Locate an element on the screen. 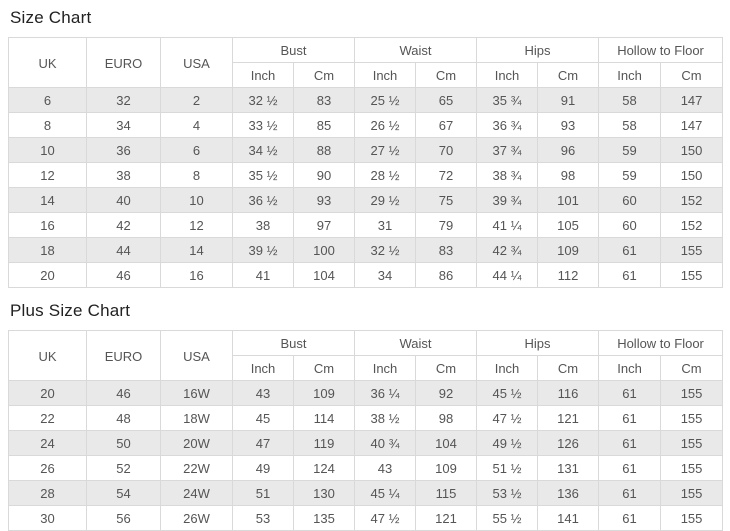 The height and width of the screenshot is (531, 730). cell: 58 is located at coordinates (630, 100).